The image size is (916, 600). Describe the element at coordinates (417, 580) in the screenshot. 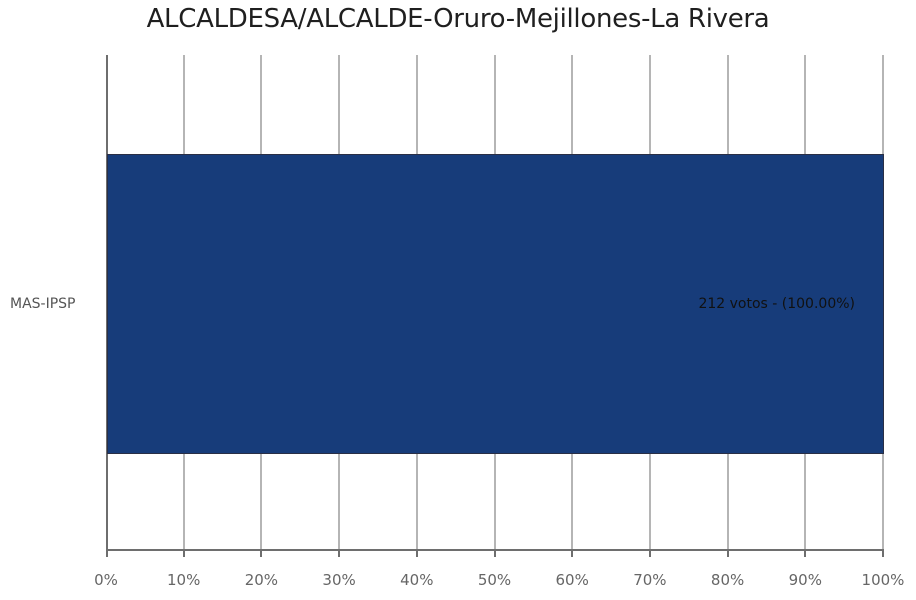

I see `x-tick-label: 40%` at that location.